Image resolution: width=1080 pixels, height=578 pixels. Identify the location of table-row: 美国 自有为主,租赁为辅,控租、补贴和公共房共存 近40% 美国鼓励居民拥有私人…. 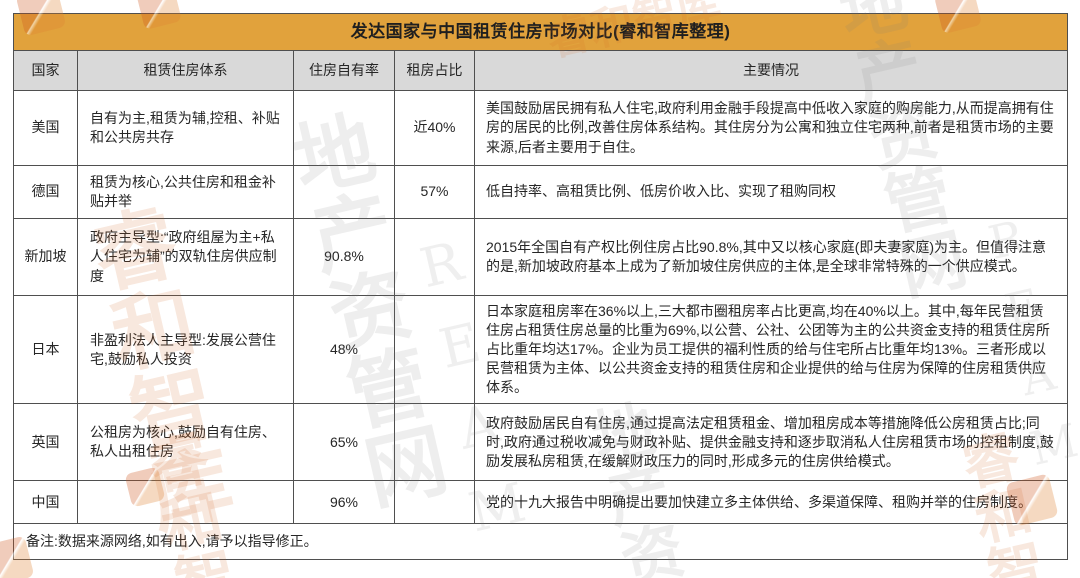
(541, 128).